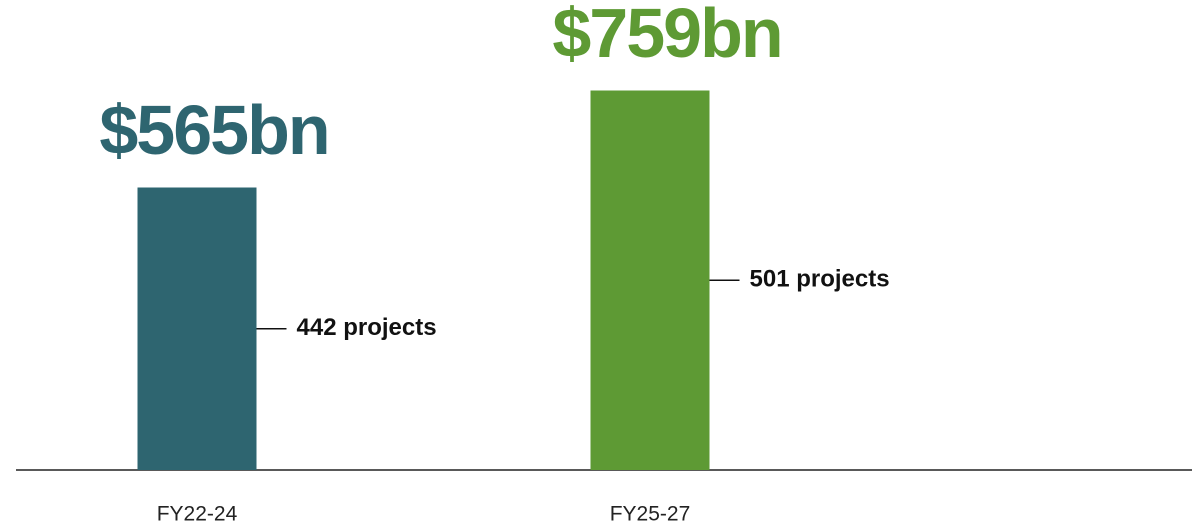  Describe the element at coordinates (820, 279) in the screenshot. I see `projects-label: 501 projects` at that location.